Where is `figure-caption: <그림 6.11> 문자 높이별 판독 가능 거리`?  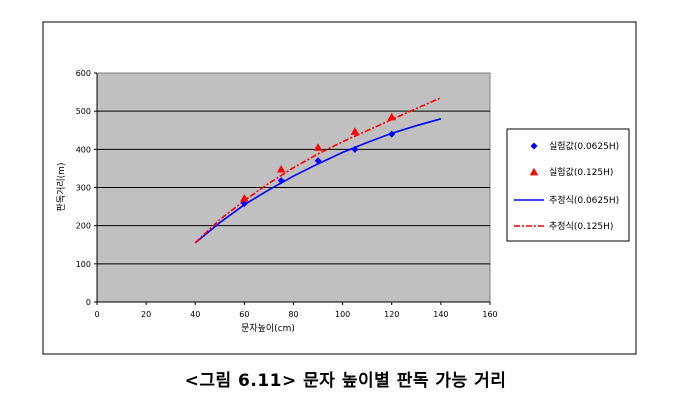
figure-caption: <그림 6.11> 문자 높이별 판독 가능 거리 is located at coordinates (345, 381).